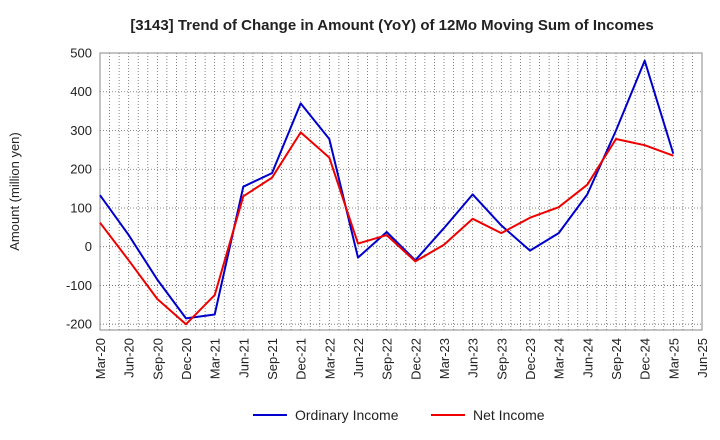 The height and width of the screenshot is (440, 720). What do you see at coordinates (157, 359) in the screenshot?
I see `x-tick-label: Sep-20` at bounding box center [157, 359].